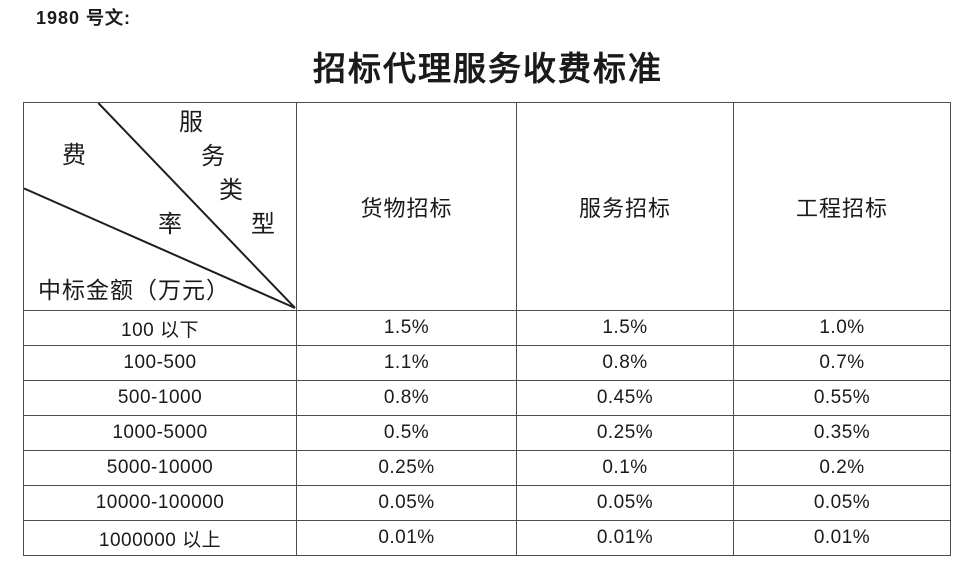 Image resolution: width=976 pixels, height=581 pixels. I want to click on table-row: 1000000 以上 0.01% 0.01% 0.01%, so click(487, 538).